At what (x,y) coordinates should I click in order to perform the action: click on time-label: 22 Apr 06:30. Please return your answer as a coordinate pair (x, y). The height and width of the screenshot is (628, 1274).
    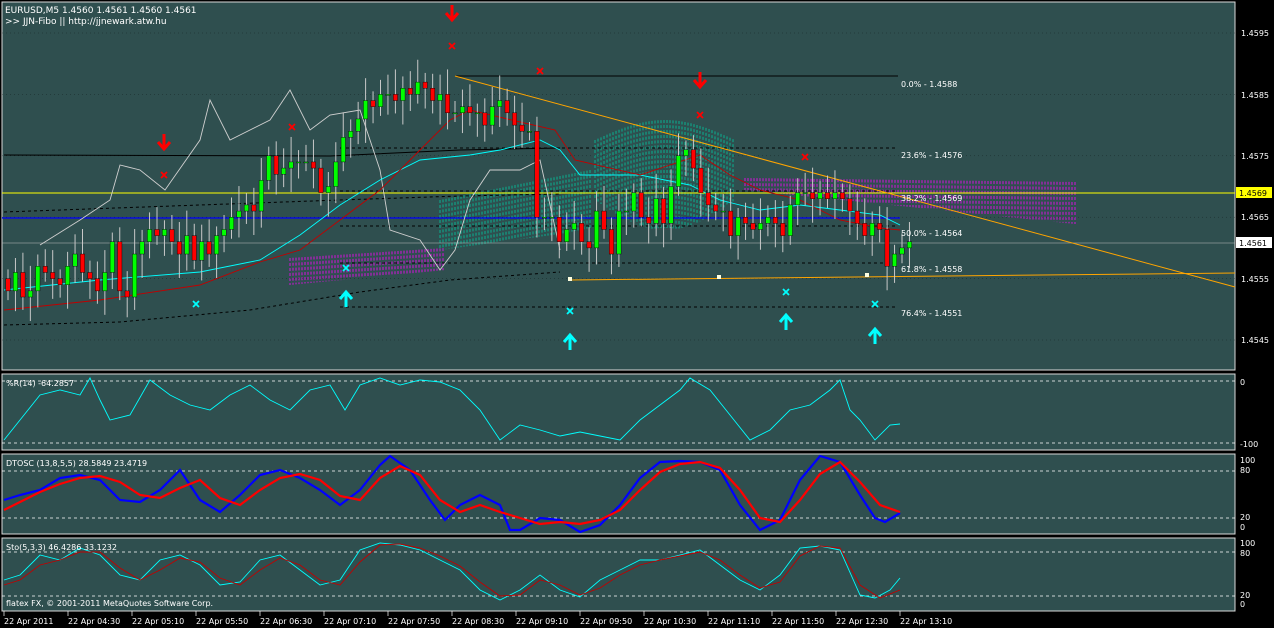
    Looking at the image, I should click on (286, 621).